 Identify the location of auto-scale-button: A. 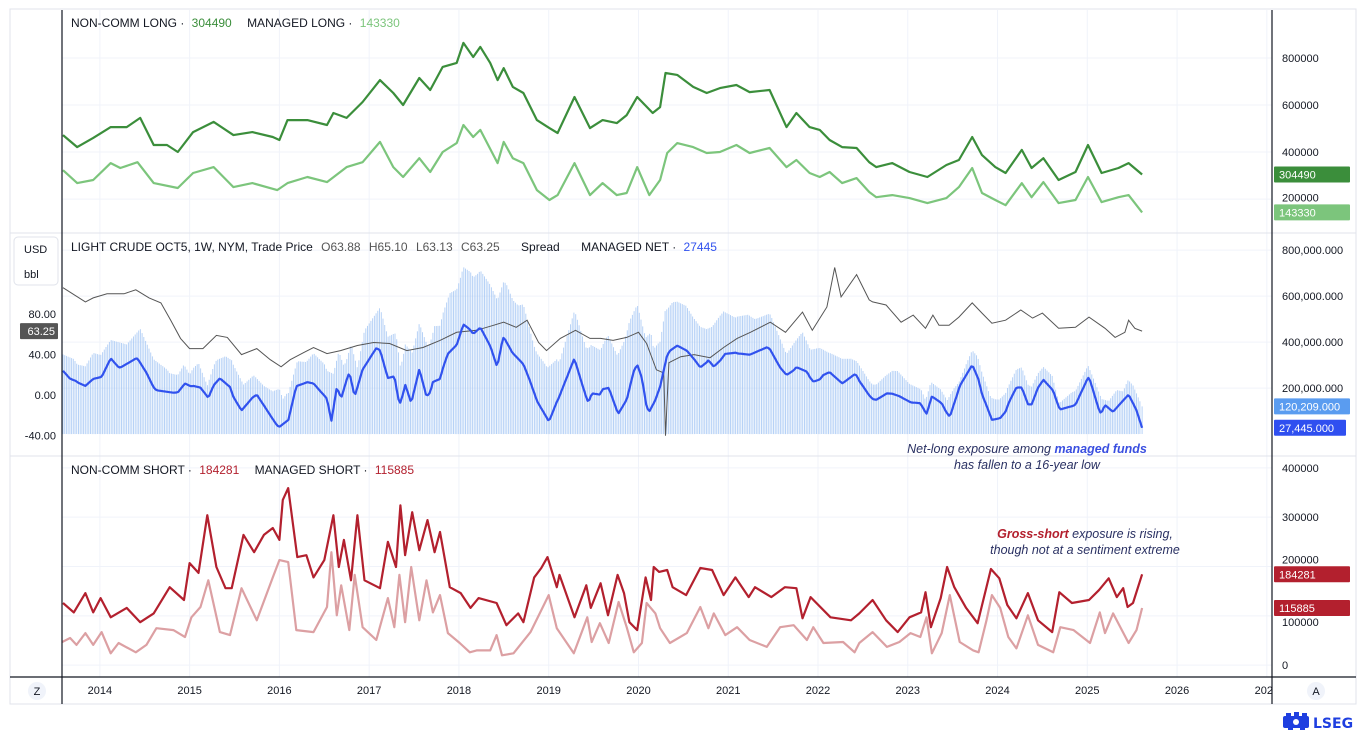
(1316, 691).